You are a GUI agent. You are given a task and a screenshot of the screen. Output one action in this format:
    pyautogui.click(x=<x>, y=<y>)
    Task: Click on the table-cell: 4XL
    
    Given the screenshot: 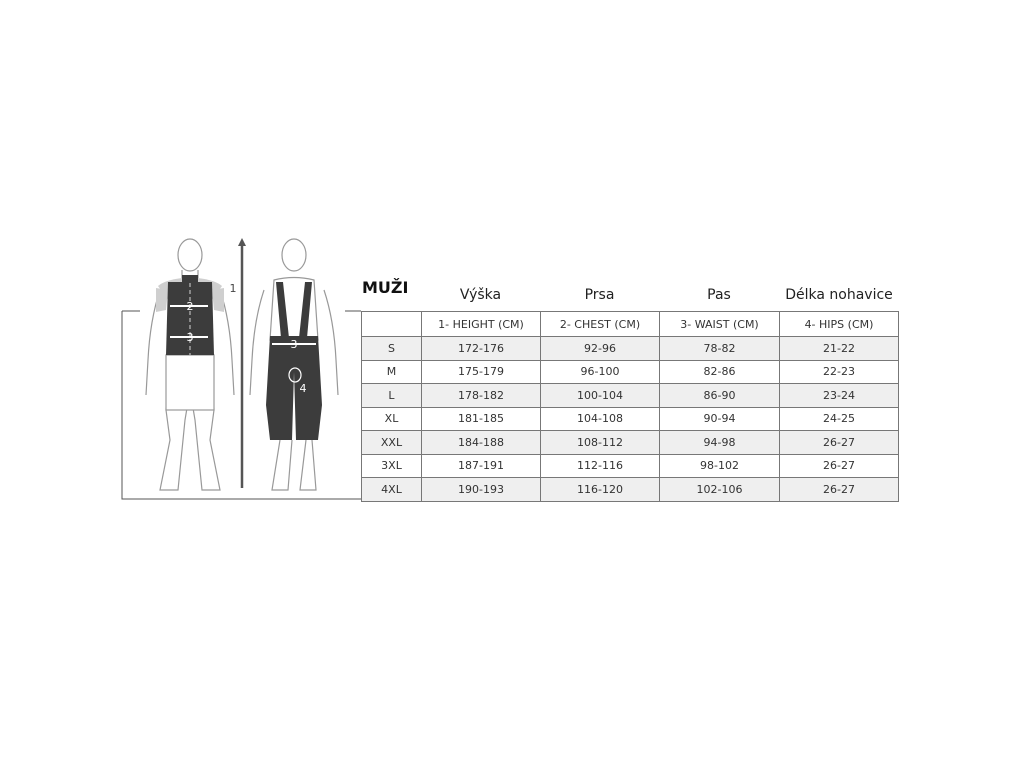 What is the action you would take?
    pyautogui.click(x=391, y=489)
    